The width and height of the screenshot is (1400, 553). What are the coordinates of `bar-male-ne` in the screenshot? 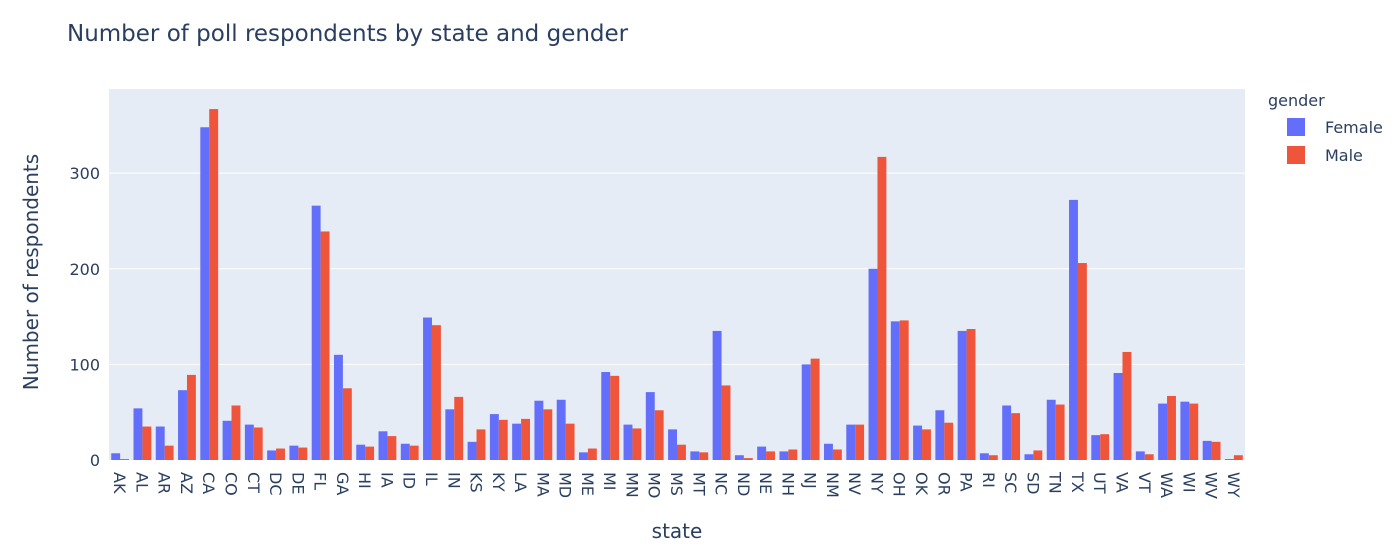 It's located at (771, 455).